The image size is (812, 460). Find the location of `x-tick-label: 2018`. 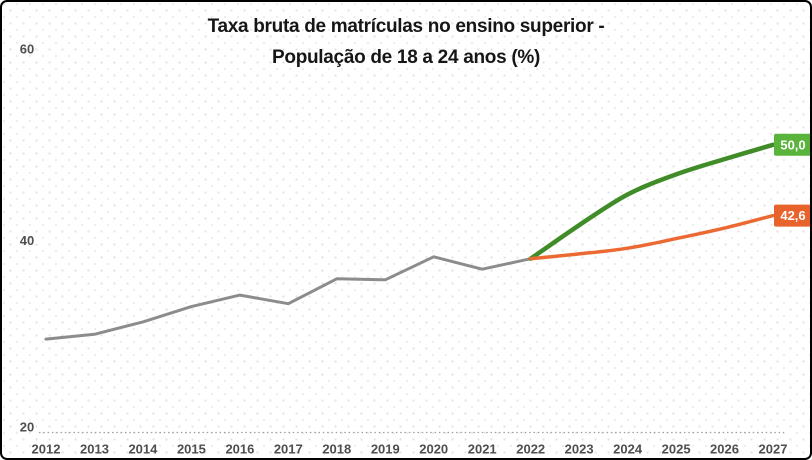

x-tick-label: 2018 is located at coordinates (336, 449).